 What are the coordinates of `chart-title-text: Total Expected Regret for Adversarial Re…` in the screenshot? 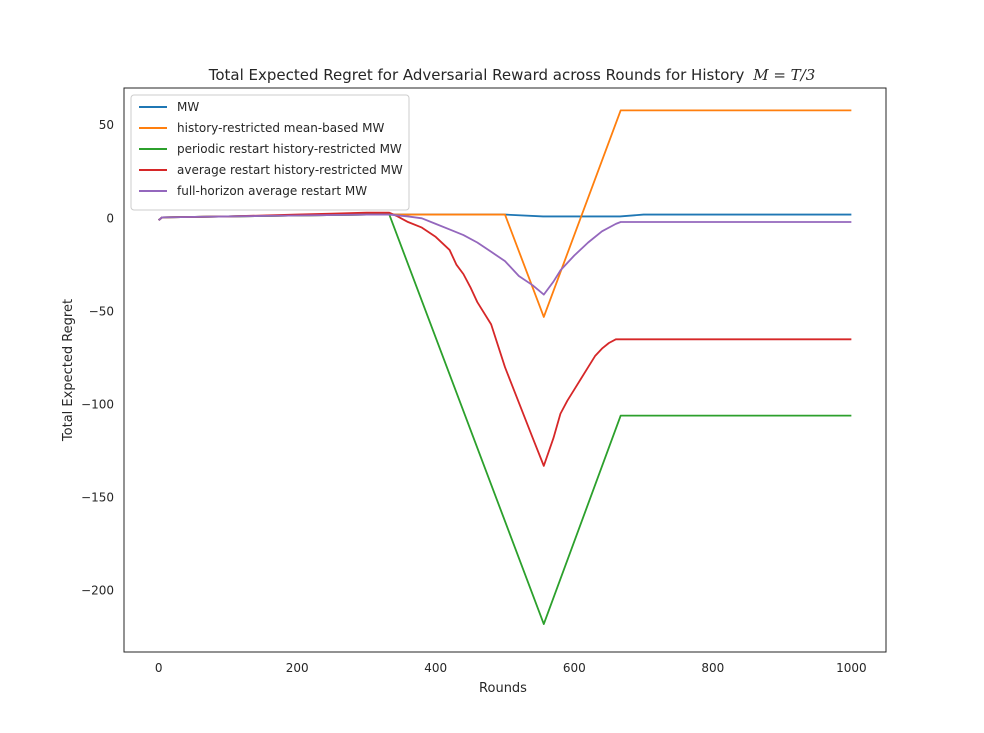 It's located at (476, 75).